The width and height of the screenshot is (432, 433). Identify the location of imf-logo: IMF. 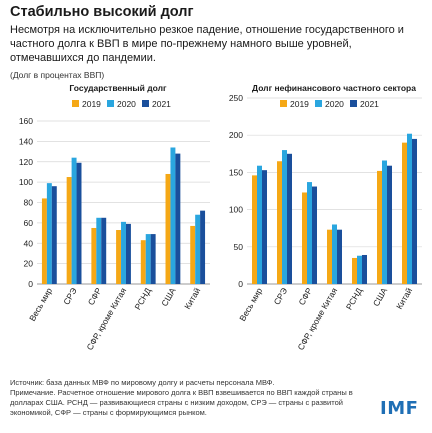
(399, 408).